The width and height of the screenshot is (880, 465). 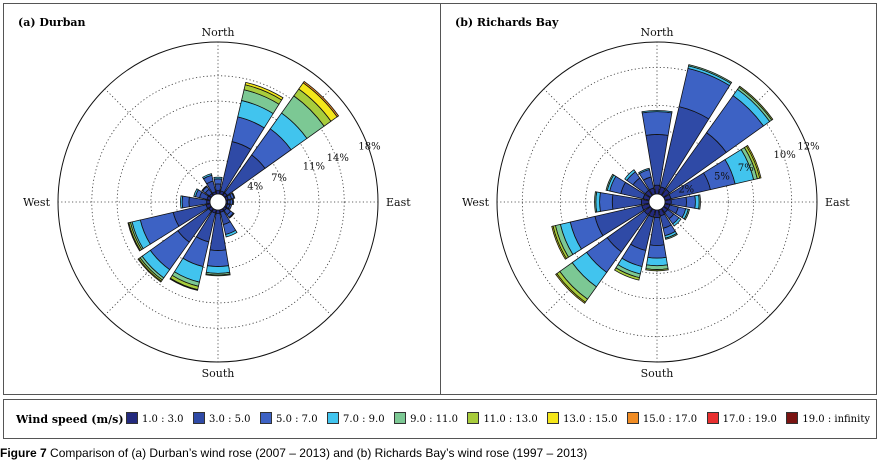 What do you see at coordinates (364, 419) in the screenshot?
I see `legend-label: 7.0 : 9.0` at bounding box center [364, 419].